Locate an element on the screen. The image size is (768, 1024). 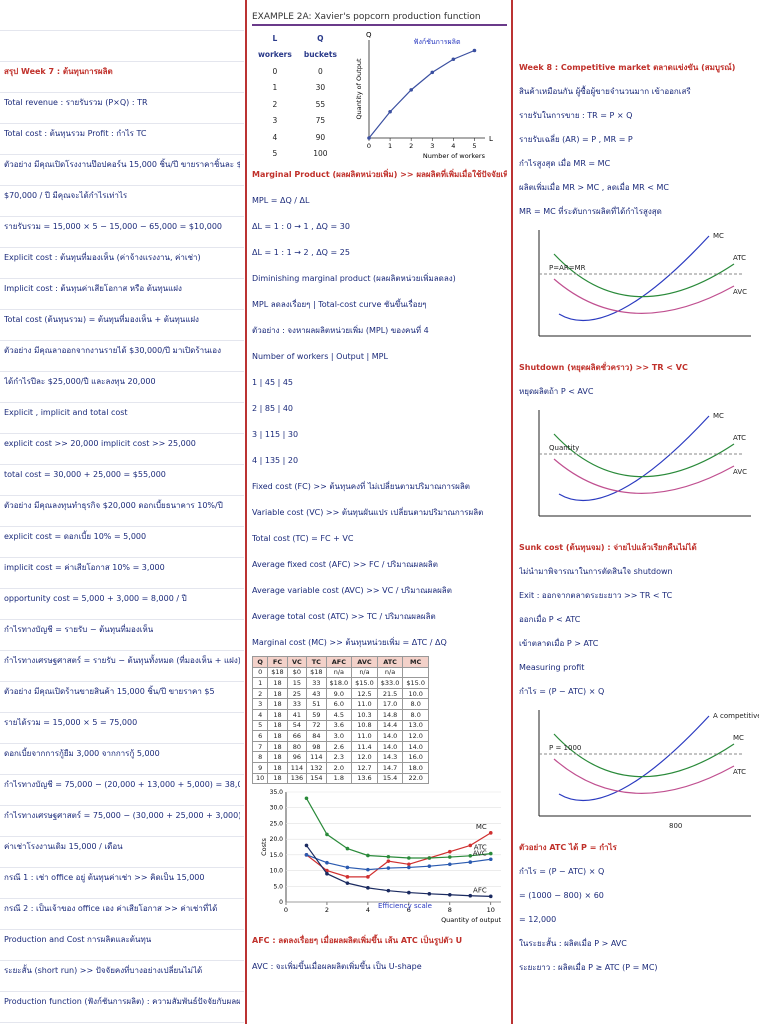
table-cell: 98 is located at coordinates (316, 746).